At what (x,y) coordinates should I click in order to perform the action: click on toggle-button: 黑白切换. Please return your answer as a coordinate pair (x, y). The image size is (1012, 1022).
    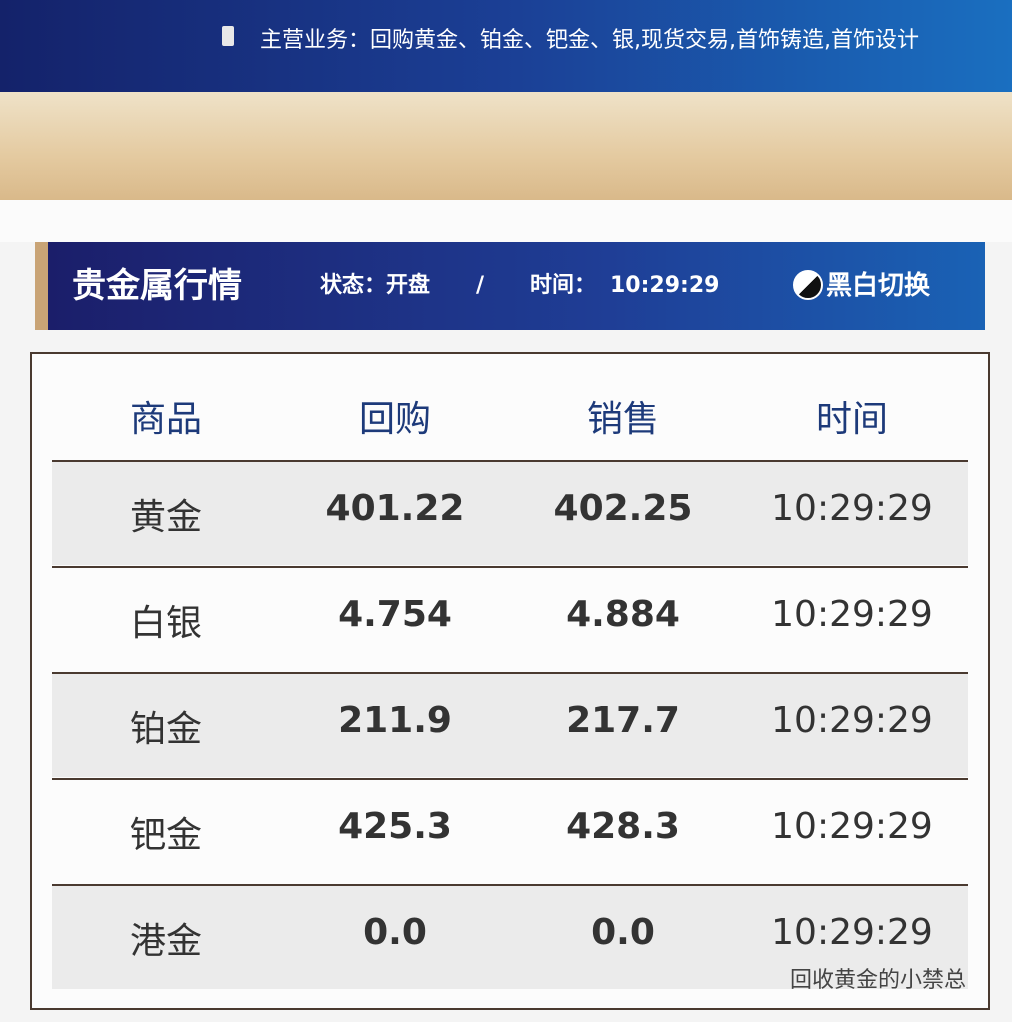
    Looking at the image, I should click on (878, 286).